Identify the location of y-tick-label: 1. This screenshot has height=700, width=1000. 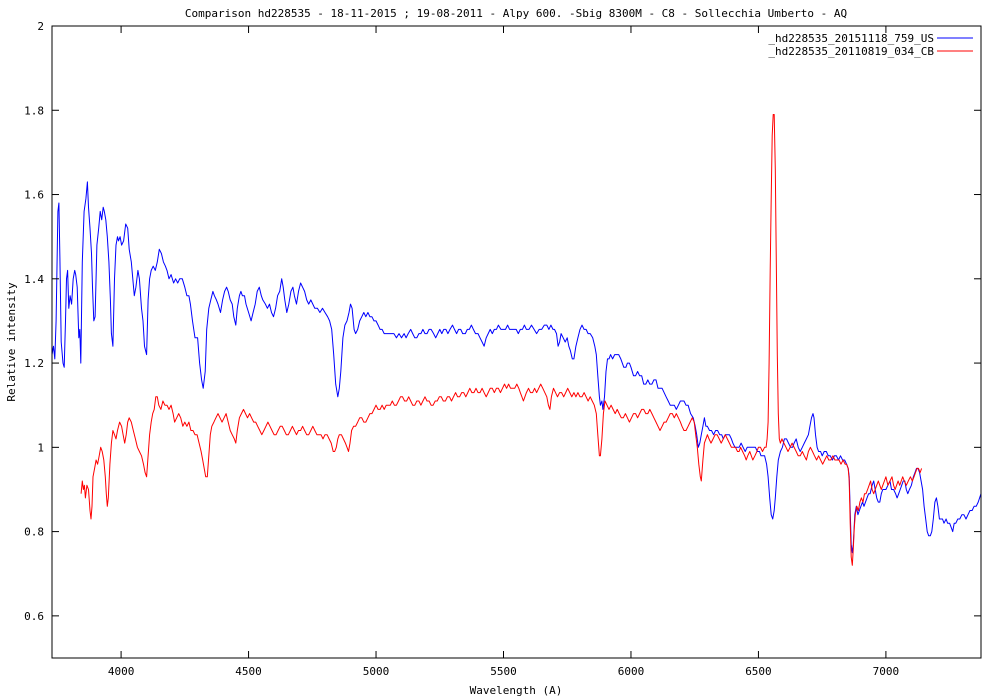
(40, 447).